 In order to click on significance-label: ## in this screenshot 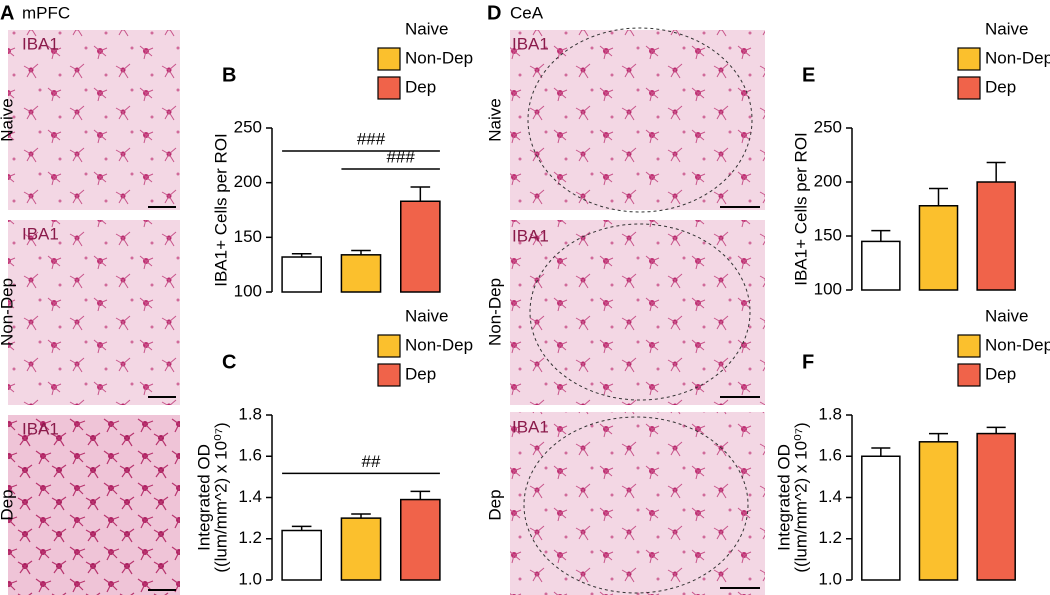, I will do `click(371, 461)`.